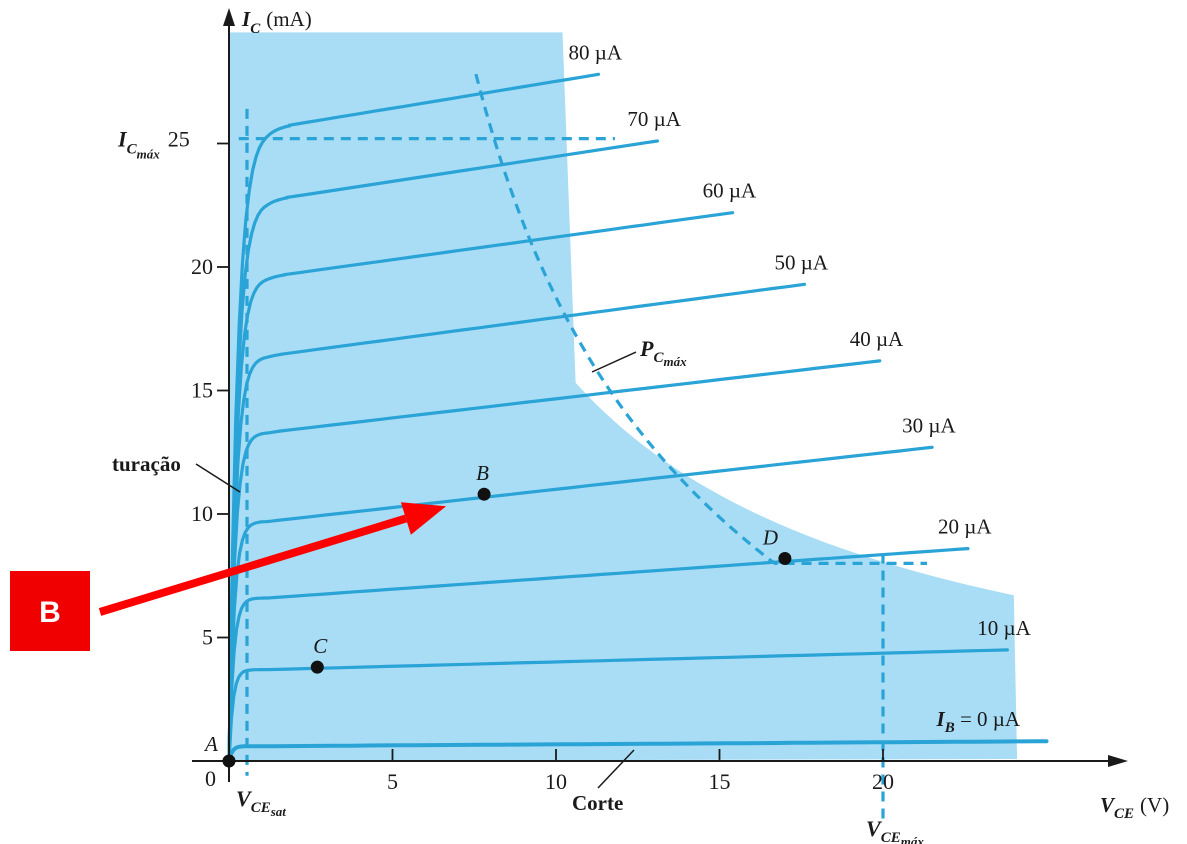 The height and width of the screenshot is (844, 1187). I want to click on vce-max-label: VCEmáx, so click(895, 830).